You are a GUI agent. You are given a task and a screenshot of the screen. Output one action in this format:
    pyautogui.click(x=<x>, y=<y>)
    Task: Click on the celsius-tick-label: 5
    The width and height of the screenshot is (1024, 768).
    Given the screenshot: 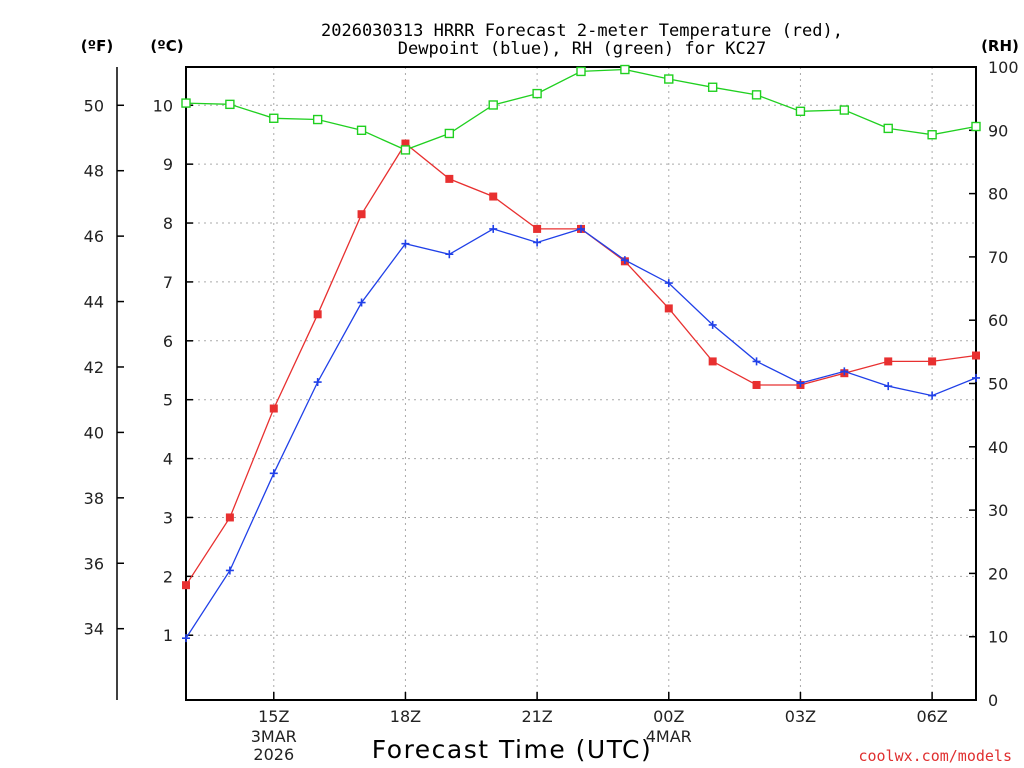 What is the action you would take?
    pyautogui.click(x=168, y=400)
    